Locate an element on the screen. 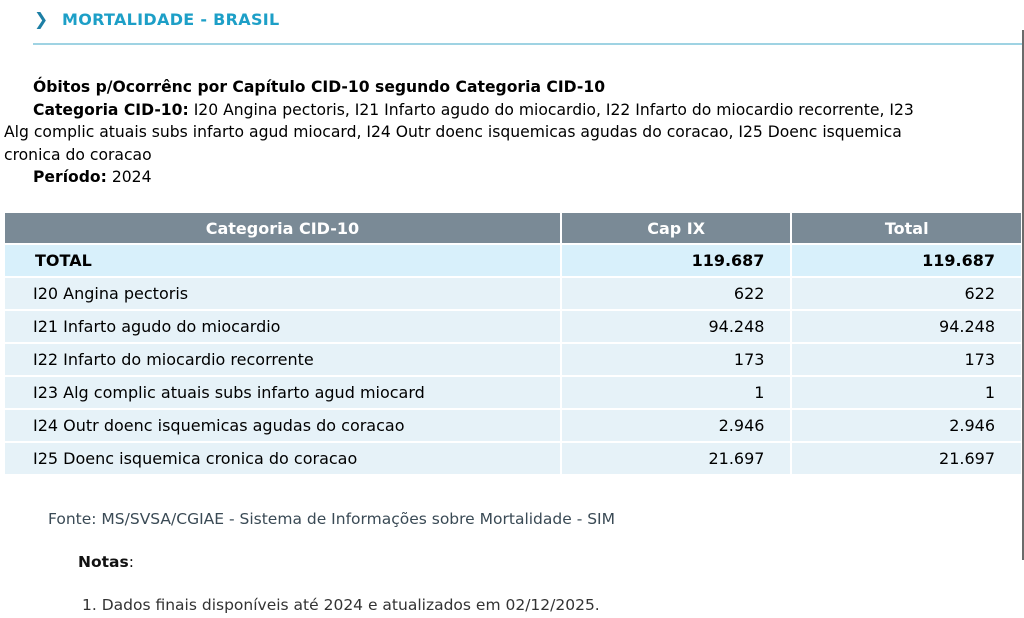  row-total: 1 is located at coordinates (906, 392).